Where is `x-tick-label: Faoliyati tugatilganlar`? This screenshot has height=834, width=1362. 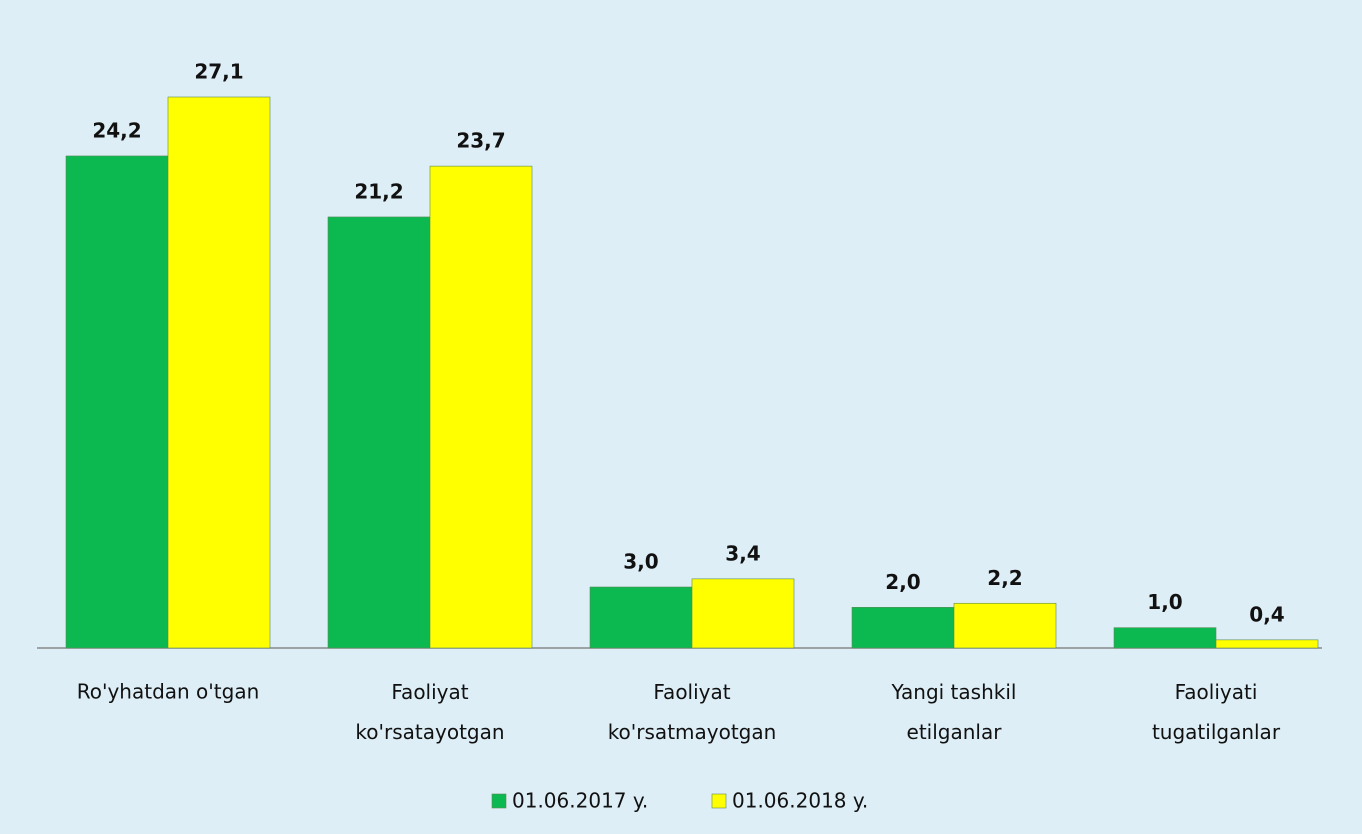
x-tick-label: Faoliyati tugatilganlar is located at coordinates (1216, 712).